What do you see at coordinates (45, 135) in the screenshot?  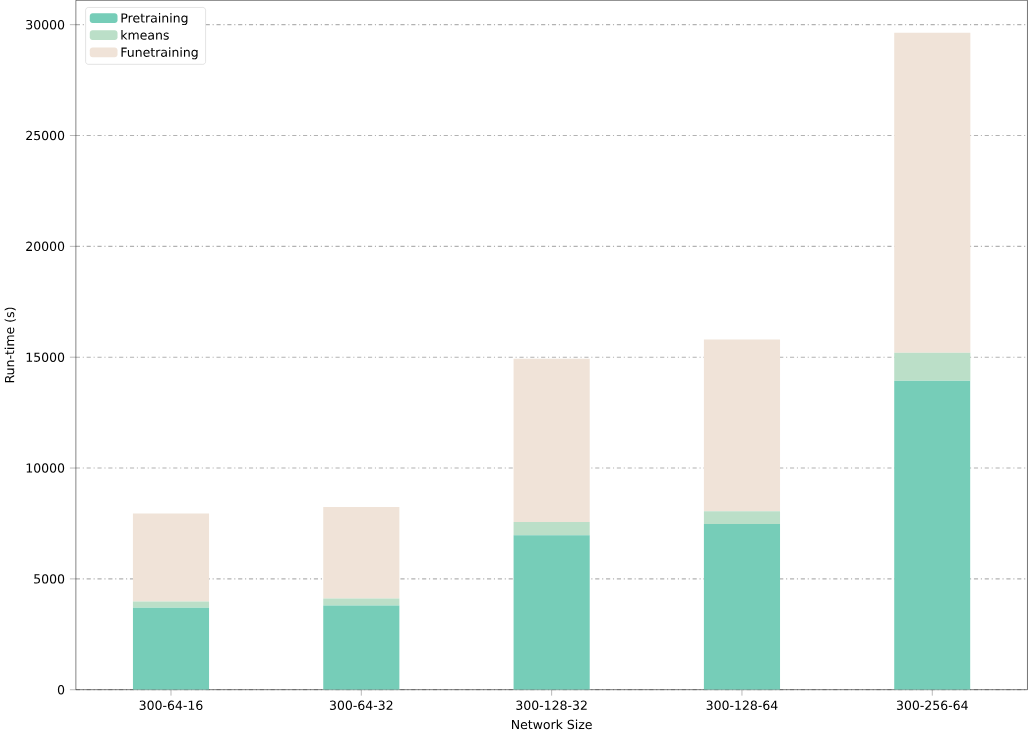 I see `y-tick-label: 25000` at bounding box center [45, 135].